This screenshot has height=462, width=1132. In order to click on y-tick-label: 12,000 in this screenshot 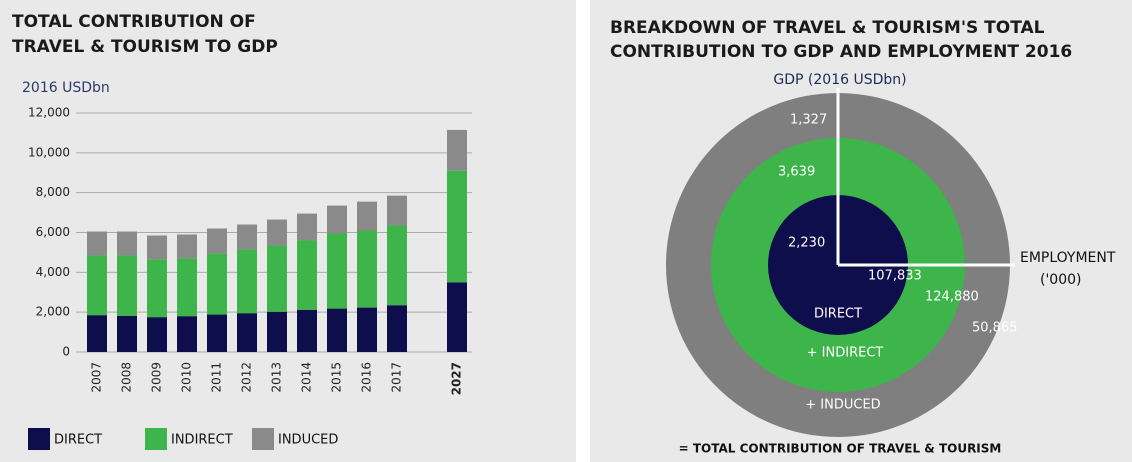, I will do `click(49, 113)`.